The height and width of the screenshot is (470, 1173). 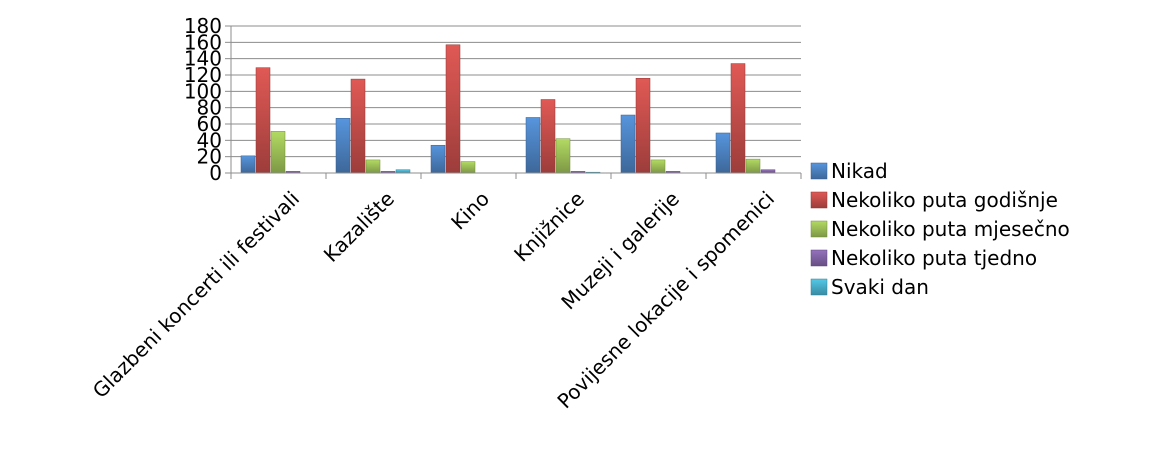 What do you see at coordinates (934, 258) in the screenshot?
I see `legend-label: Nekoliko puta tjedno` at bounding box center [934, 258].